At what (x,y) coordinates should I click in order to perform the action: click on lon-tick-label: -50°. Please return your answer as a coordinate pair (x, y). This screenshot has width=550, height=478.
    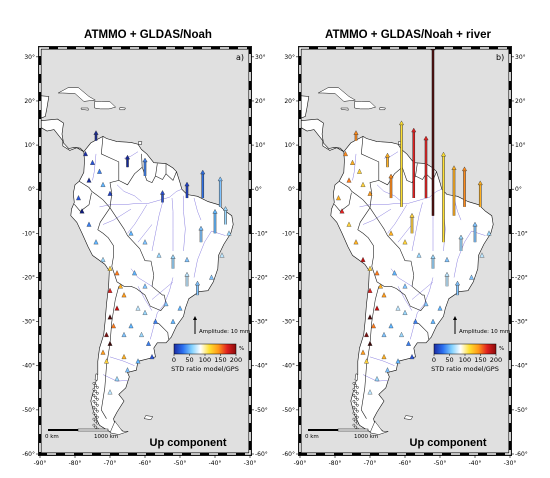
    Looking at the image, I should click on (180, 463).